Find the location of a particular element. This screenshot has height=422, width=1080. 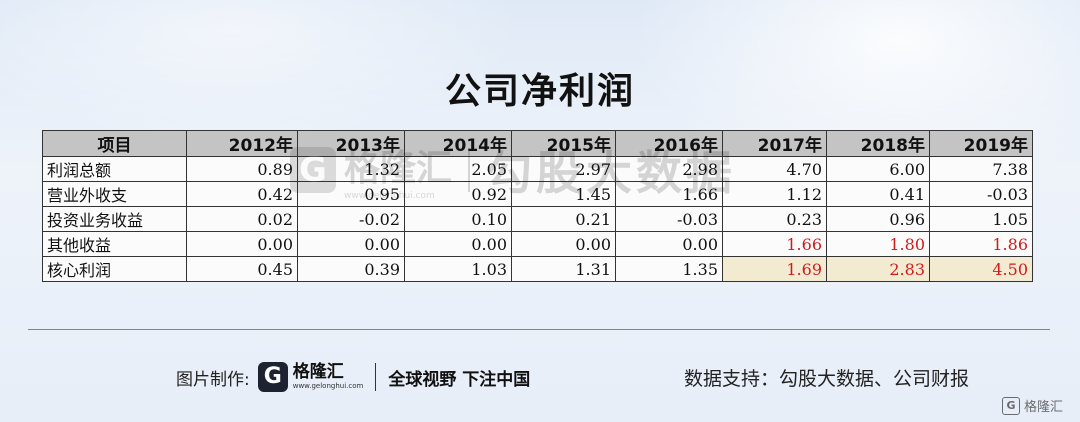

table-cell: 4.70 is located at coordinates (774, 169).